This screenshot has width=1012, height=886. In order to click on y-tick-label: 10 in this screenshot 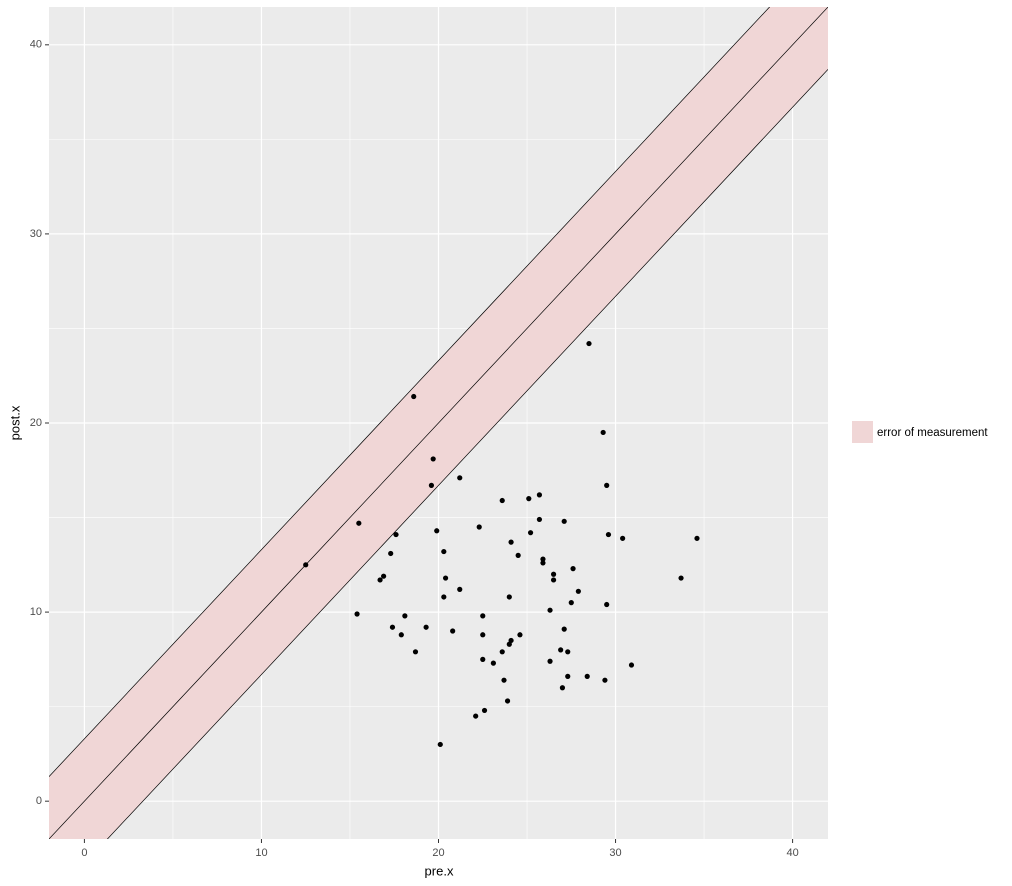, I will do `click(36, 612)`.